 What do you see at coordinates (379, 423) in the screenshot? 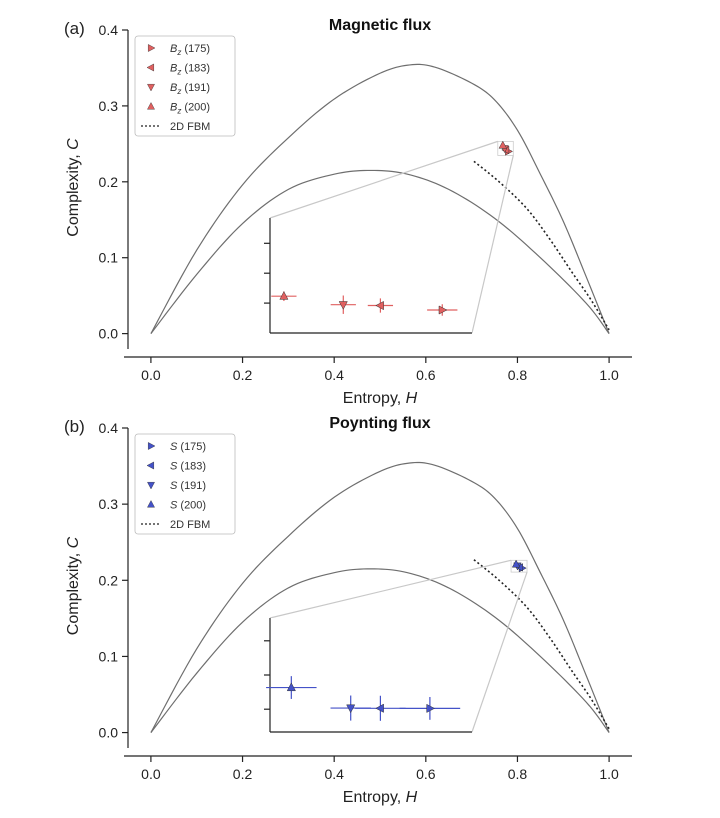
I see `chart-title: Poynting flux` at bounding box center [379, 423].